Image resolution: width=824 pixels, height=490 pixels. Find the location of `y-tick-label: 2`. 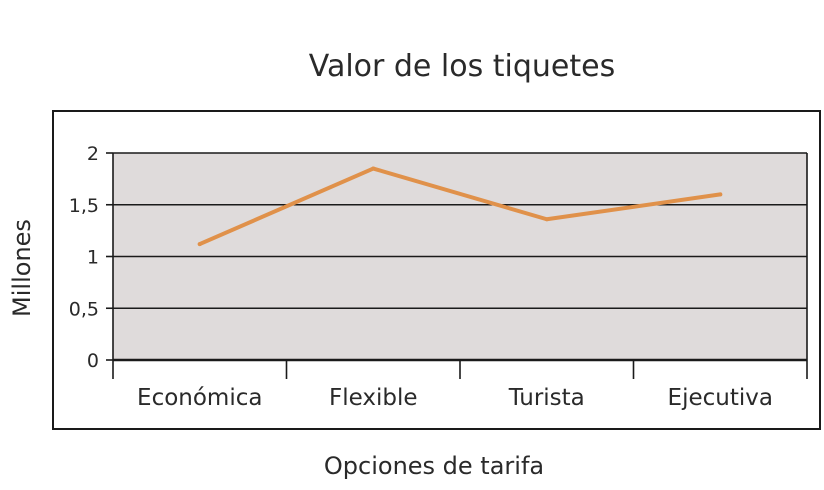

y-tick-label: 2 is located at coordinates (93, 154).